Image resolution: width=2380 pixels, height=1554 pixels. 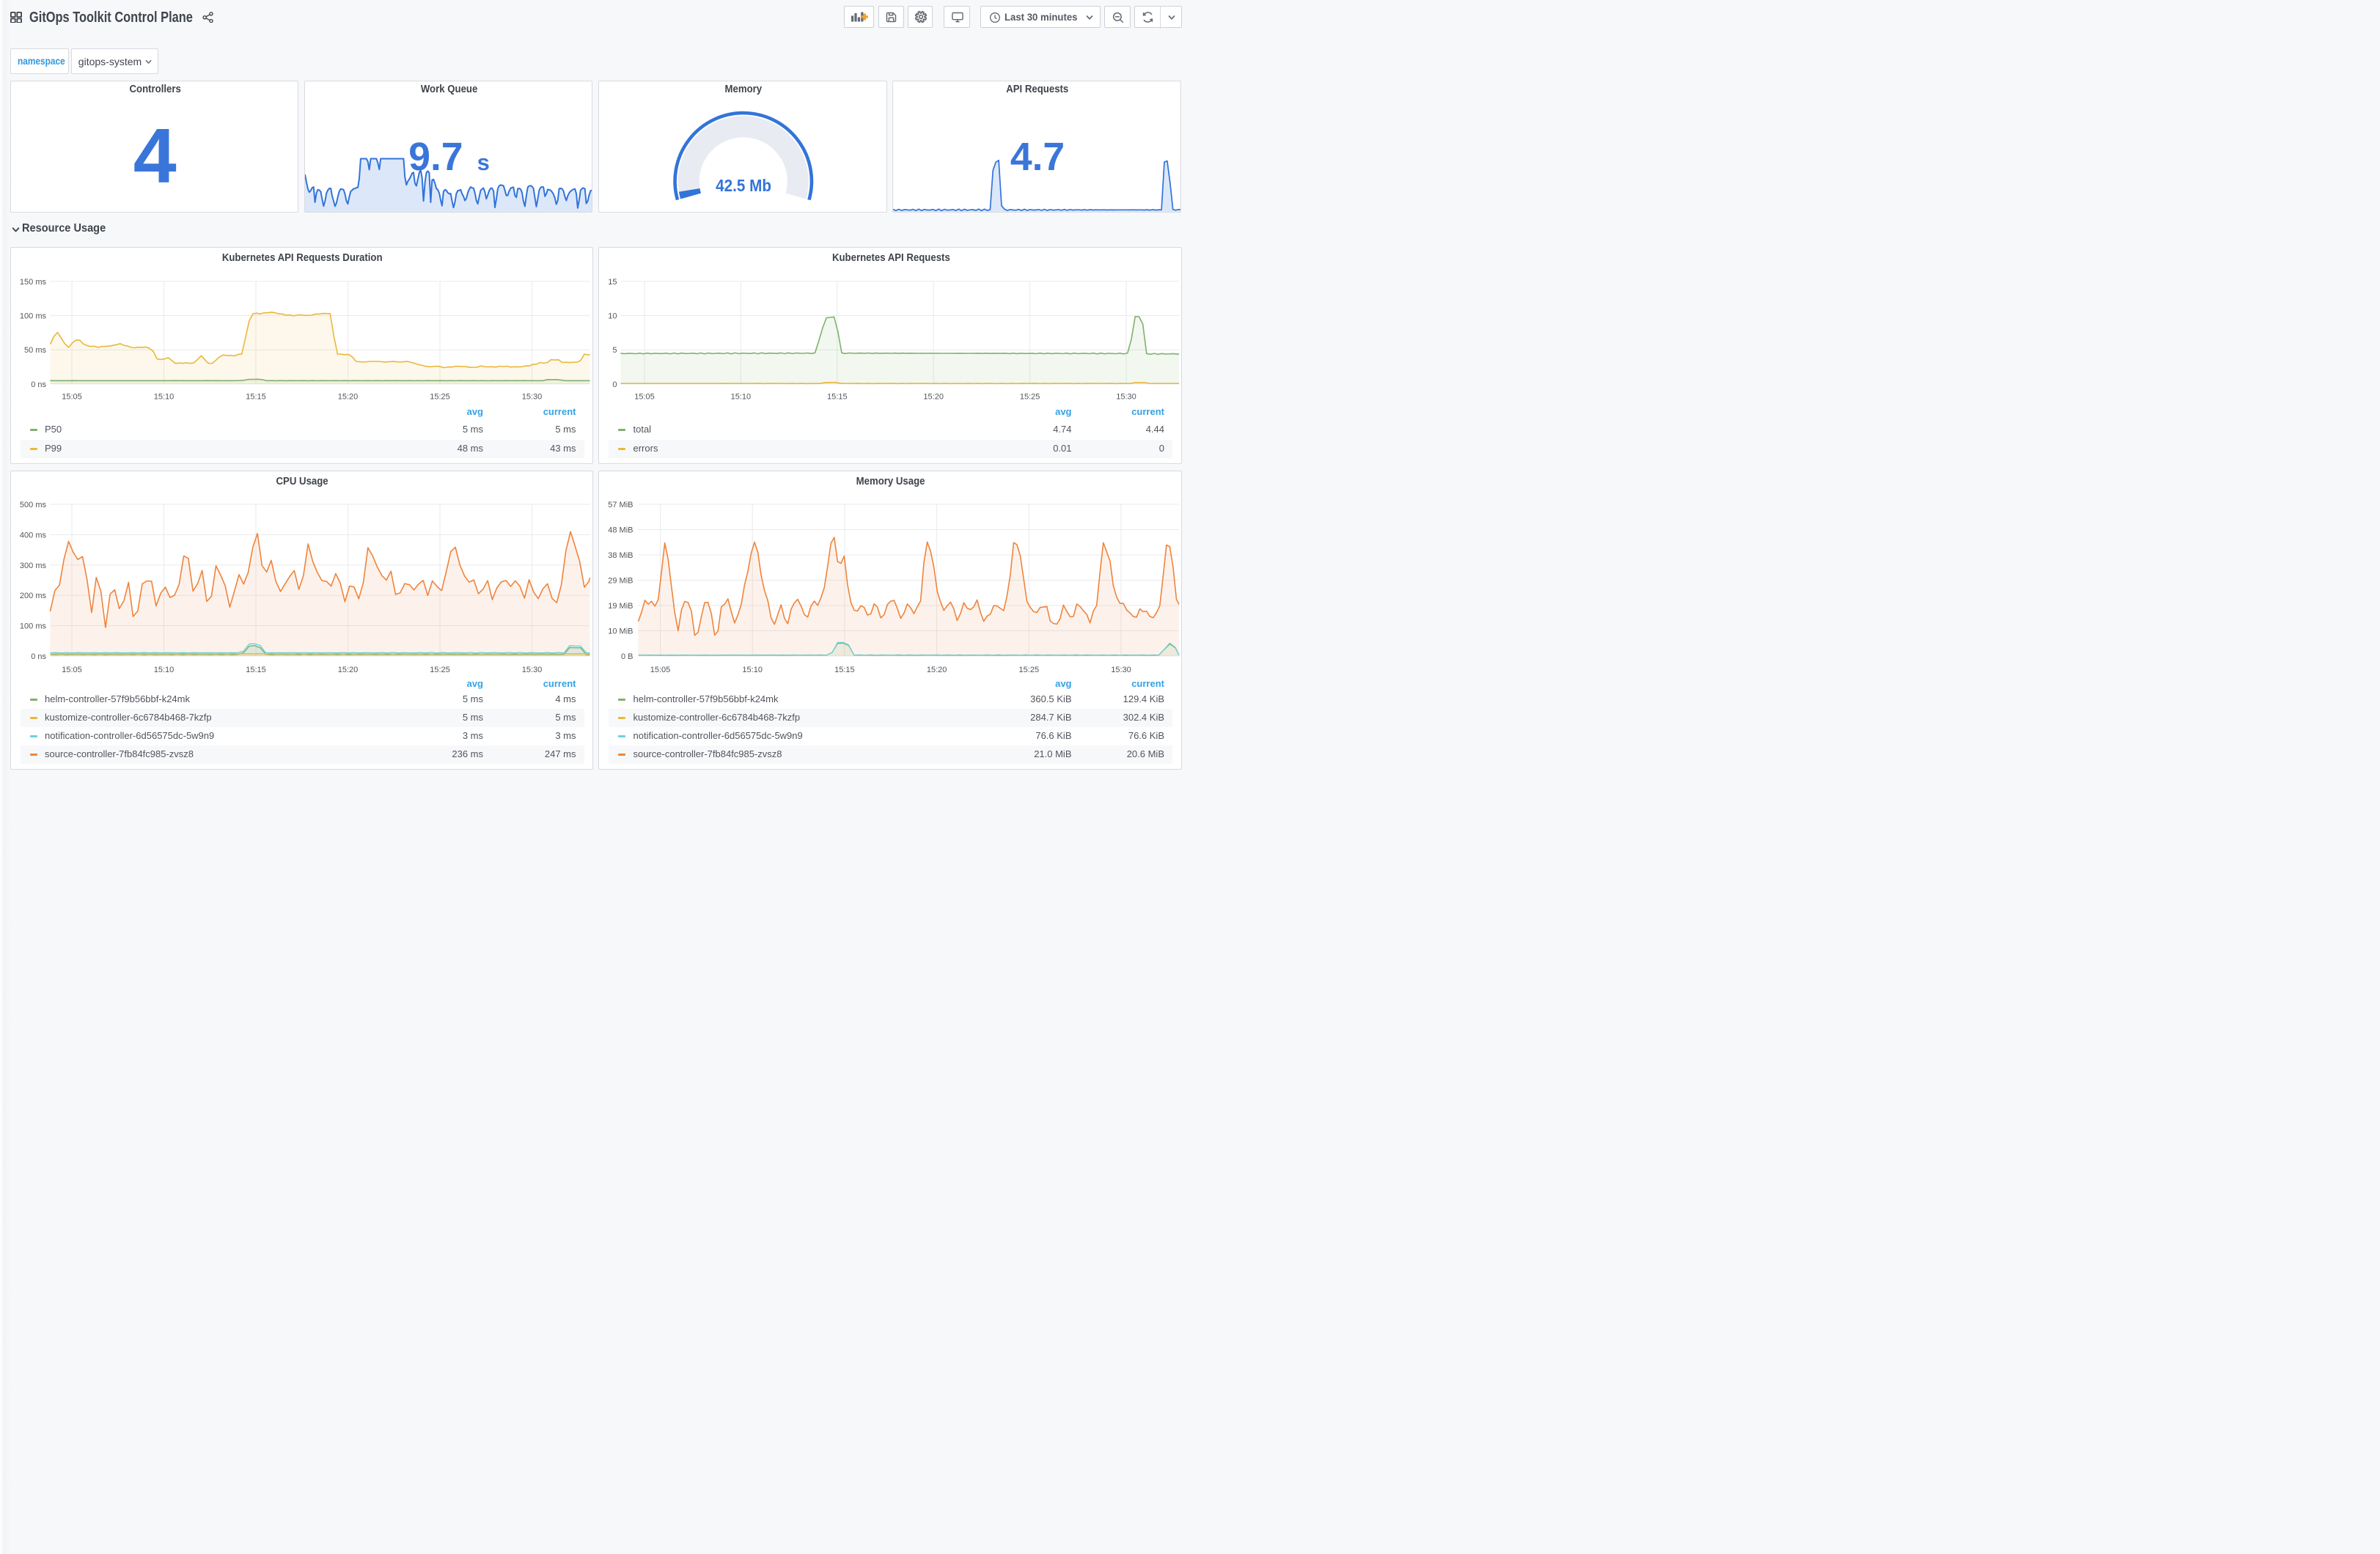 What do you see at coordinates (620, 581) in the screenshot?
I see `svg-text: 29 MiB` at bounding box center [620, 581].